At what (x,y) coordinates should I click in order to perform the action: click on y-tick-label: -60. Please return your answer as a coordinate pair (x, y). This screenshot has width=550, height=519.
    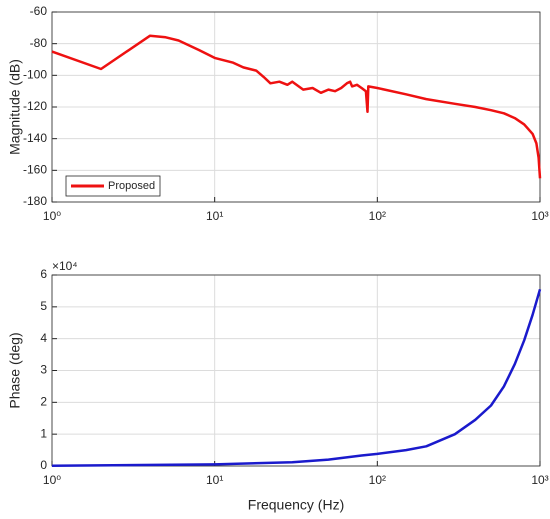
    Looking at the image, I should click on (39, 11).